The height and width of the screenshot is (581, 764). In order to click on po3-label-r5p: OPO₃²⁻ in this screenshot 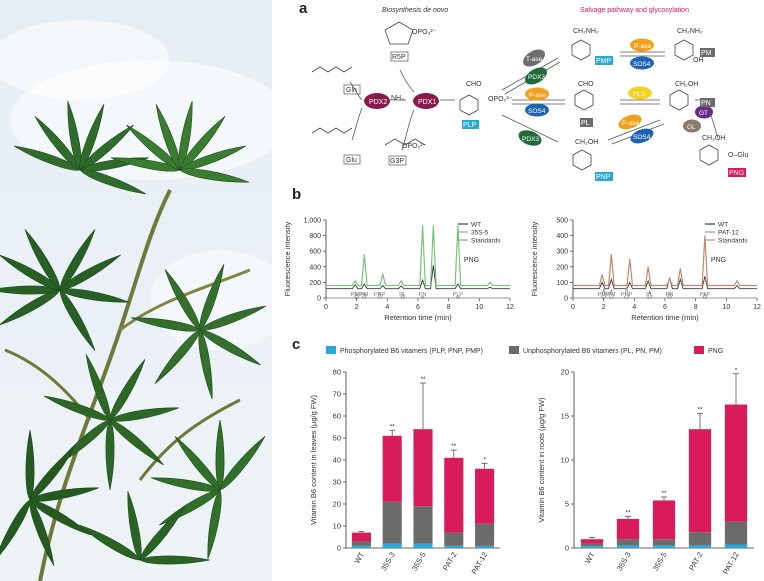, I will do `click(424, 32)`.